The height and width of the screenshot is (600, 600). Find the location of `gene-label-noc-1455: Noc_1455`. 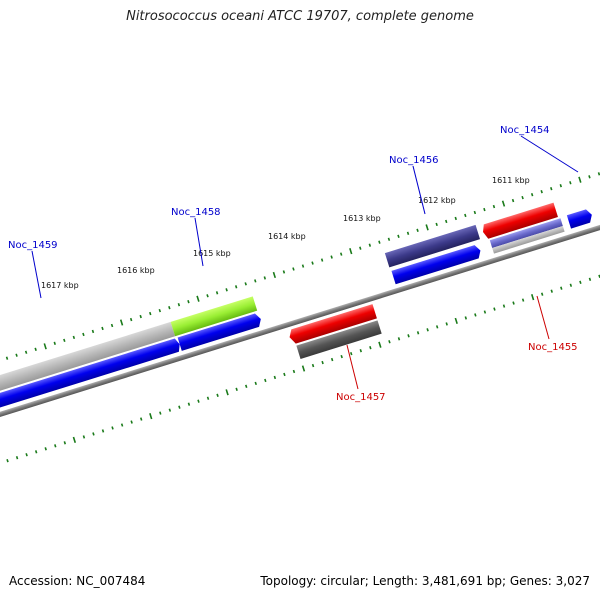

gene-label-noc-1455: Noc_1455 is located at coordinates (553, 347).